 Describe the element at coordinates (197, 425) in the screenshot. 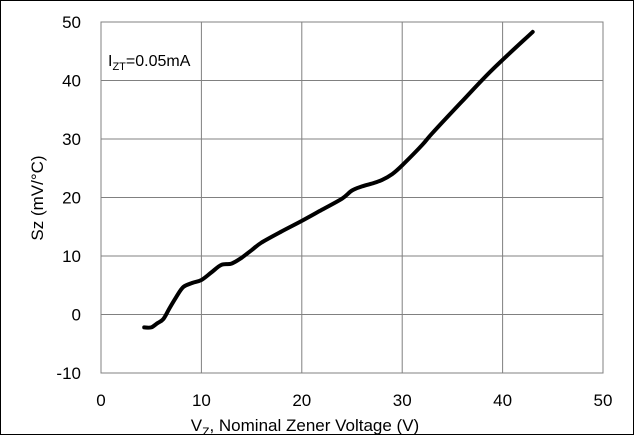

I see `x-axis-title-main: V` at that location.